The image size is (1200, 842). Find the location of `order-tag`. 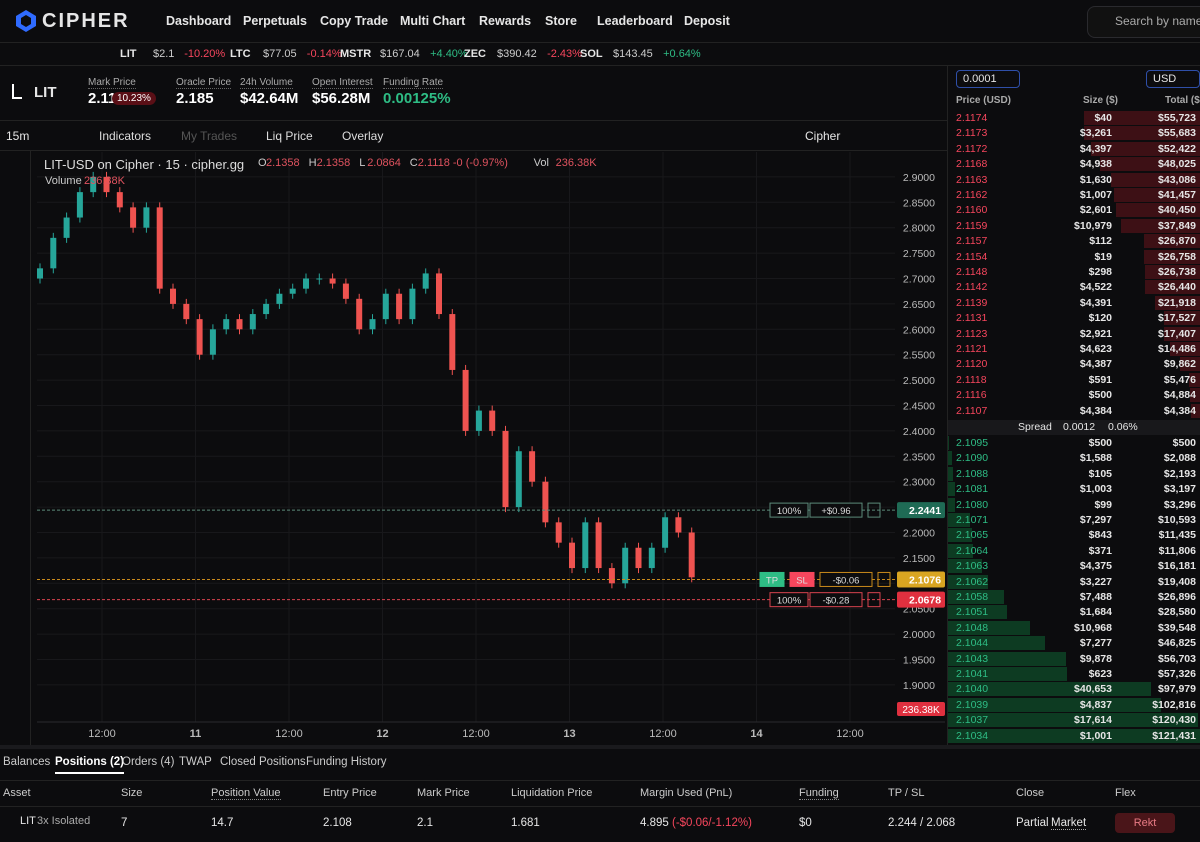

order-tag is located at coordinates (836, 600).